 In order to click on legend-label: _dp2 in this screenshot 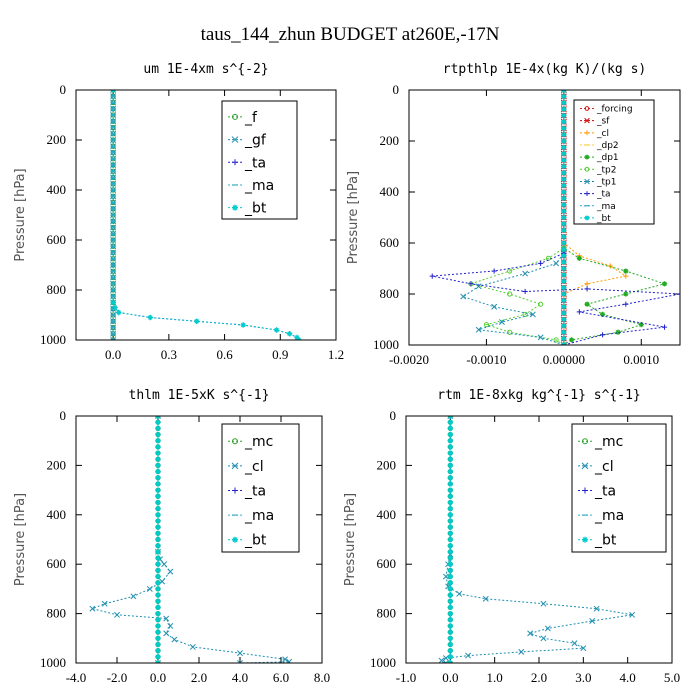, I will do `click(607, 146)`.